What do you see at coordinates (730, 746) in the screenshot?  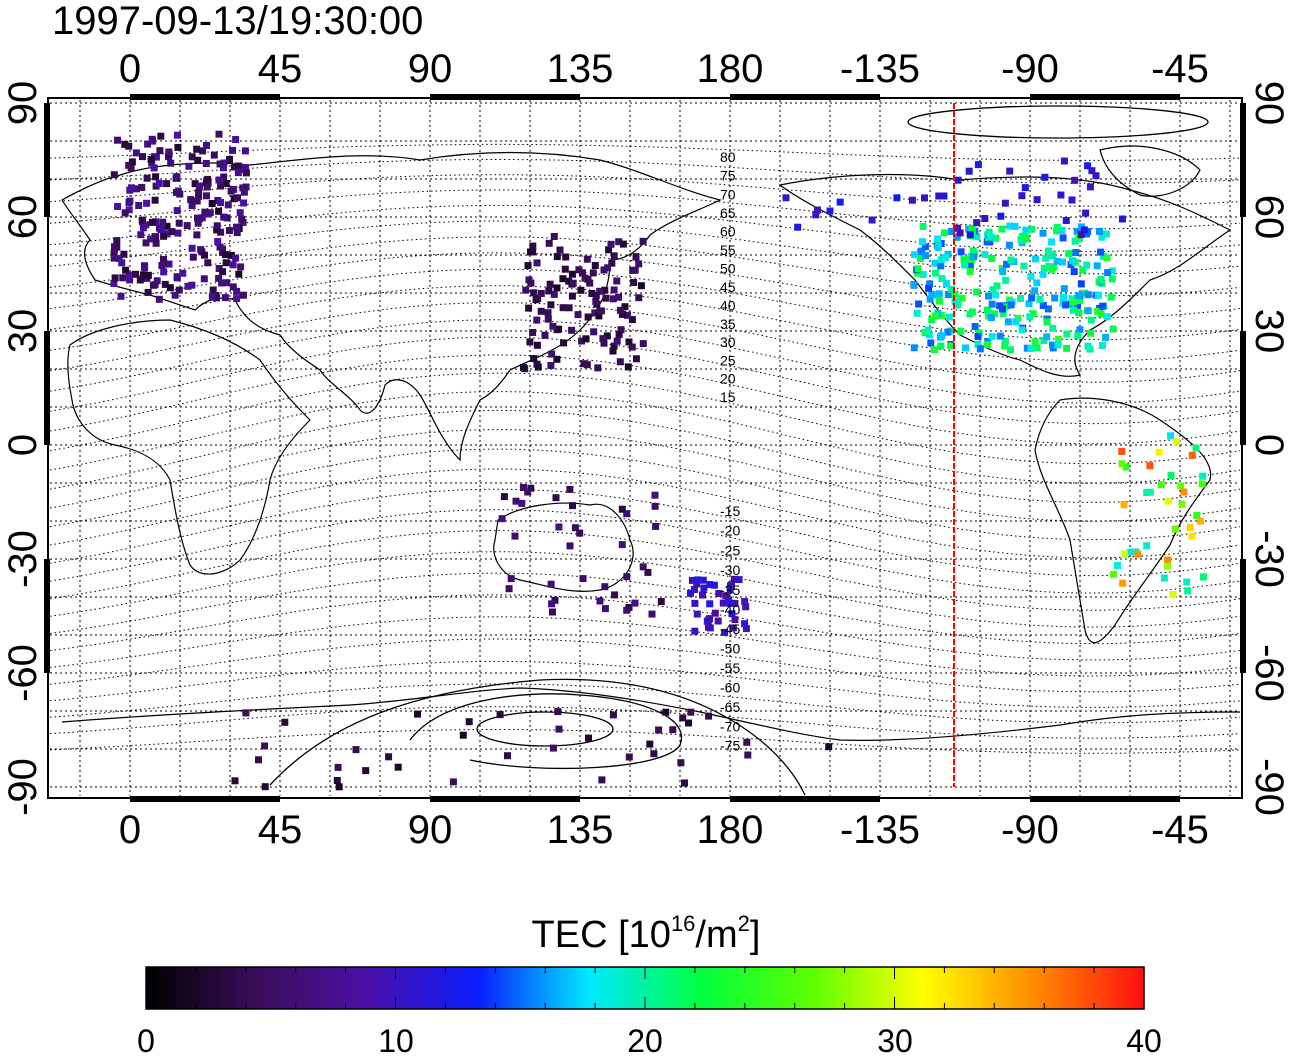 I see `mlat-label: -75` at bounding box center [730, 746].